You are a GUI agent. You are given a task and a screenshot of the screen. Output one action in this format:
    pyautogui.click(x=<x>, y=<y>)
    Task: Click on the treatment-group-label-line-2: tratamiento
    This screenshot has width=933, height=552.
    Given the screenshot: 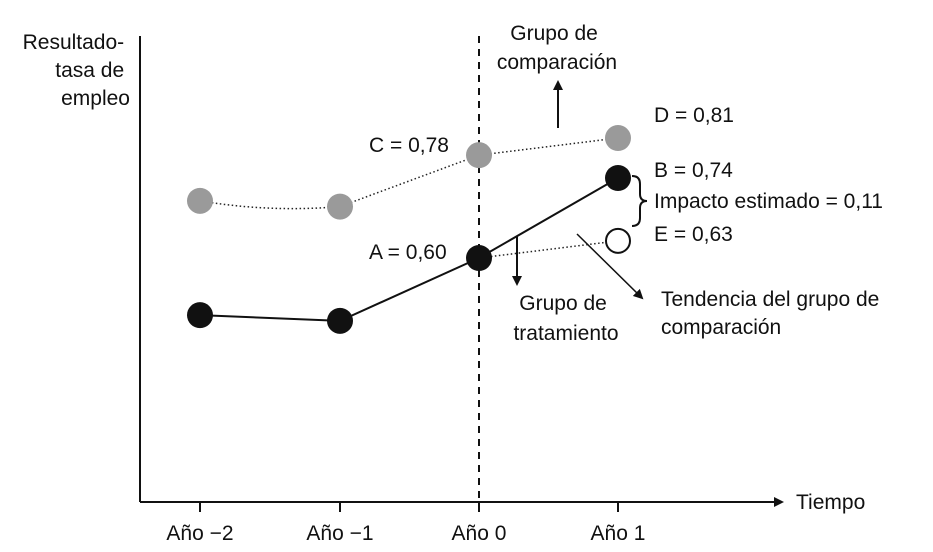 What is the action you would take?
    pyautogui.click(x=565, y=333)
    